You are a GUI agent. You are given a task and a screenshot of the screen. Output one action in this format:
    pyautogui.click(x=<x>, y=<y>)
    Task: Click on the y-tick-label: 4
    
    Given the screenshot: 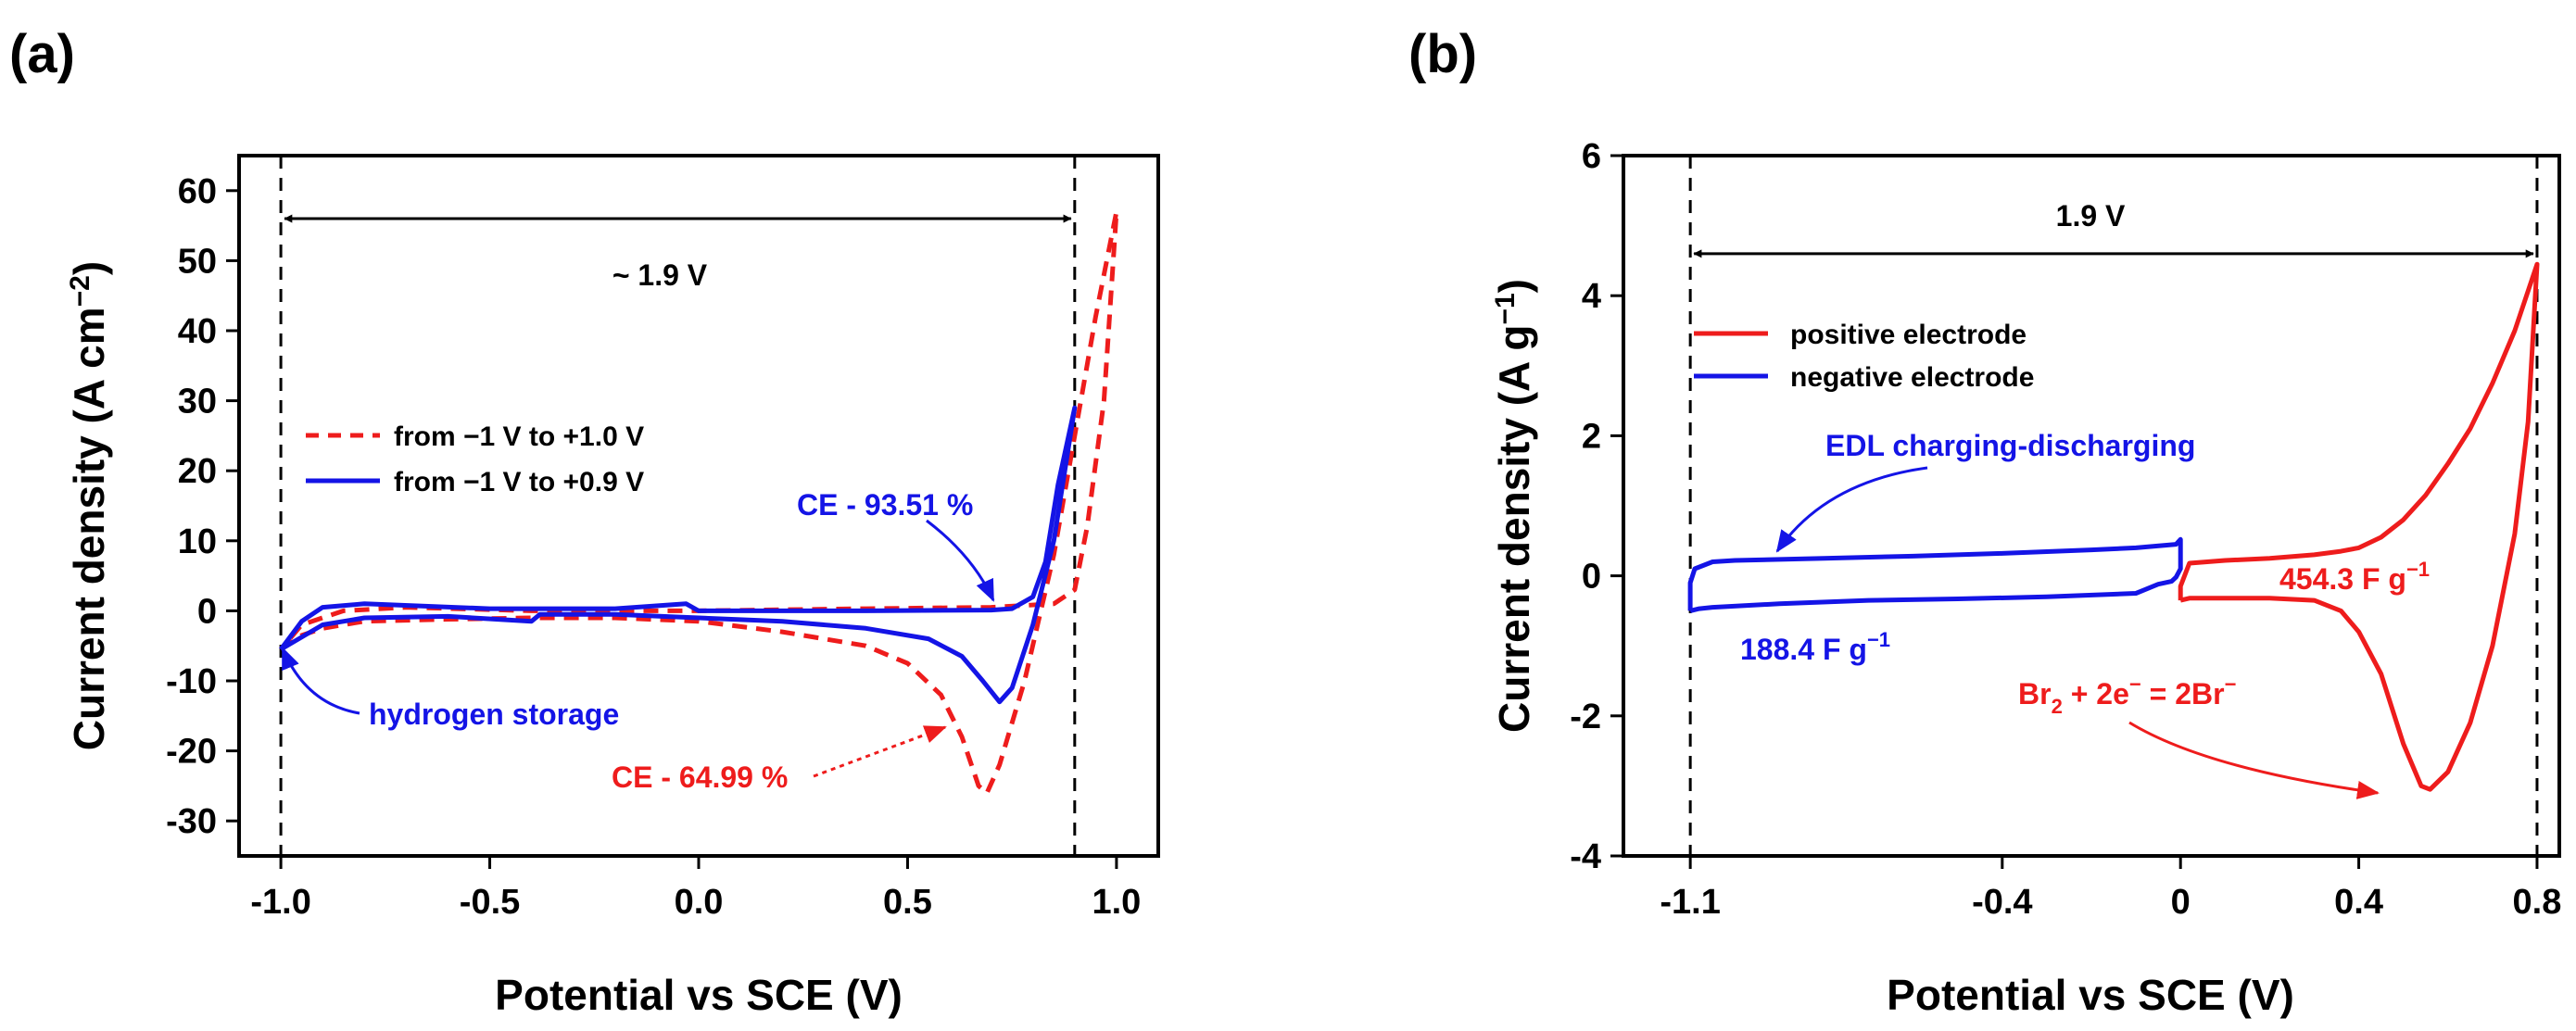 What is the action you would take?
    pyautogui.click(x=1591, y=296)
    